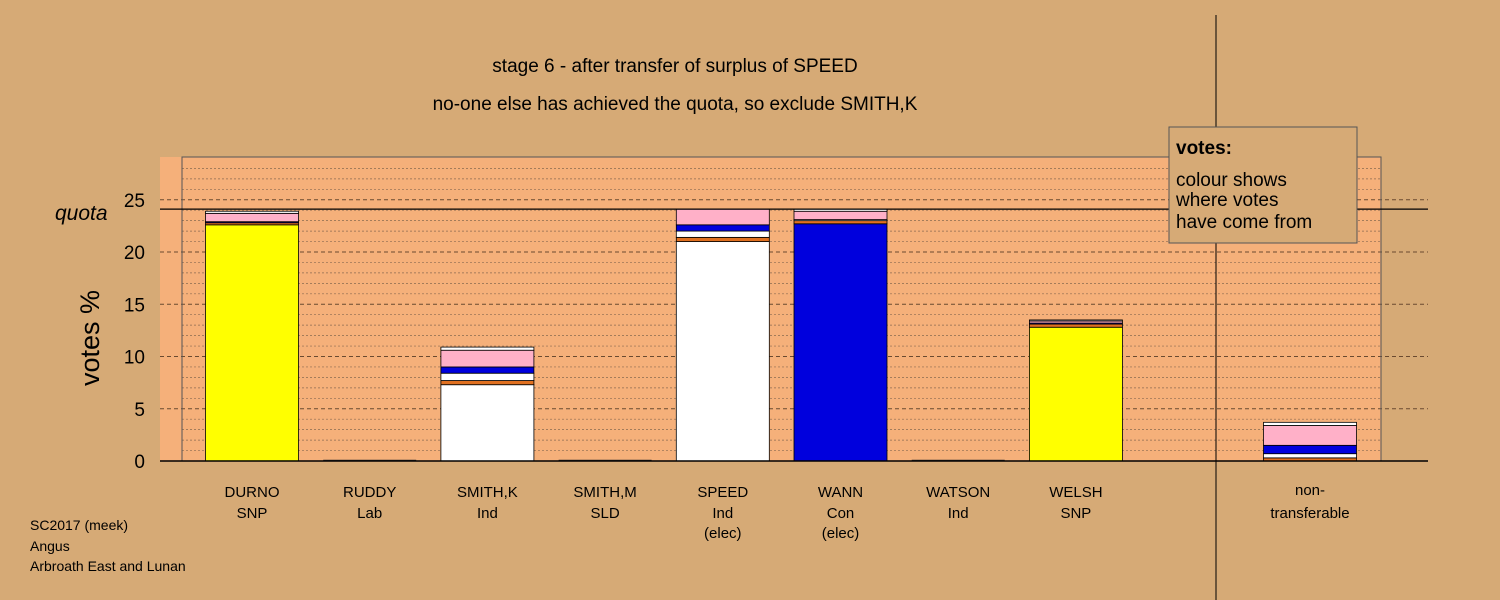 Image resolution: width=1500 pixels, height=600 pixels. I want to click on y-tick-label: 15, so click(134, 305).